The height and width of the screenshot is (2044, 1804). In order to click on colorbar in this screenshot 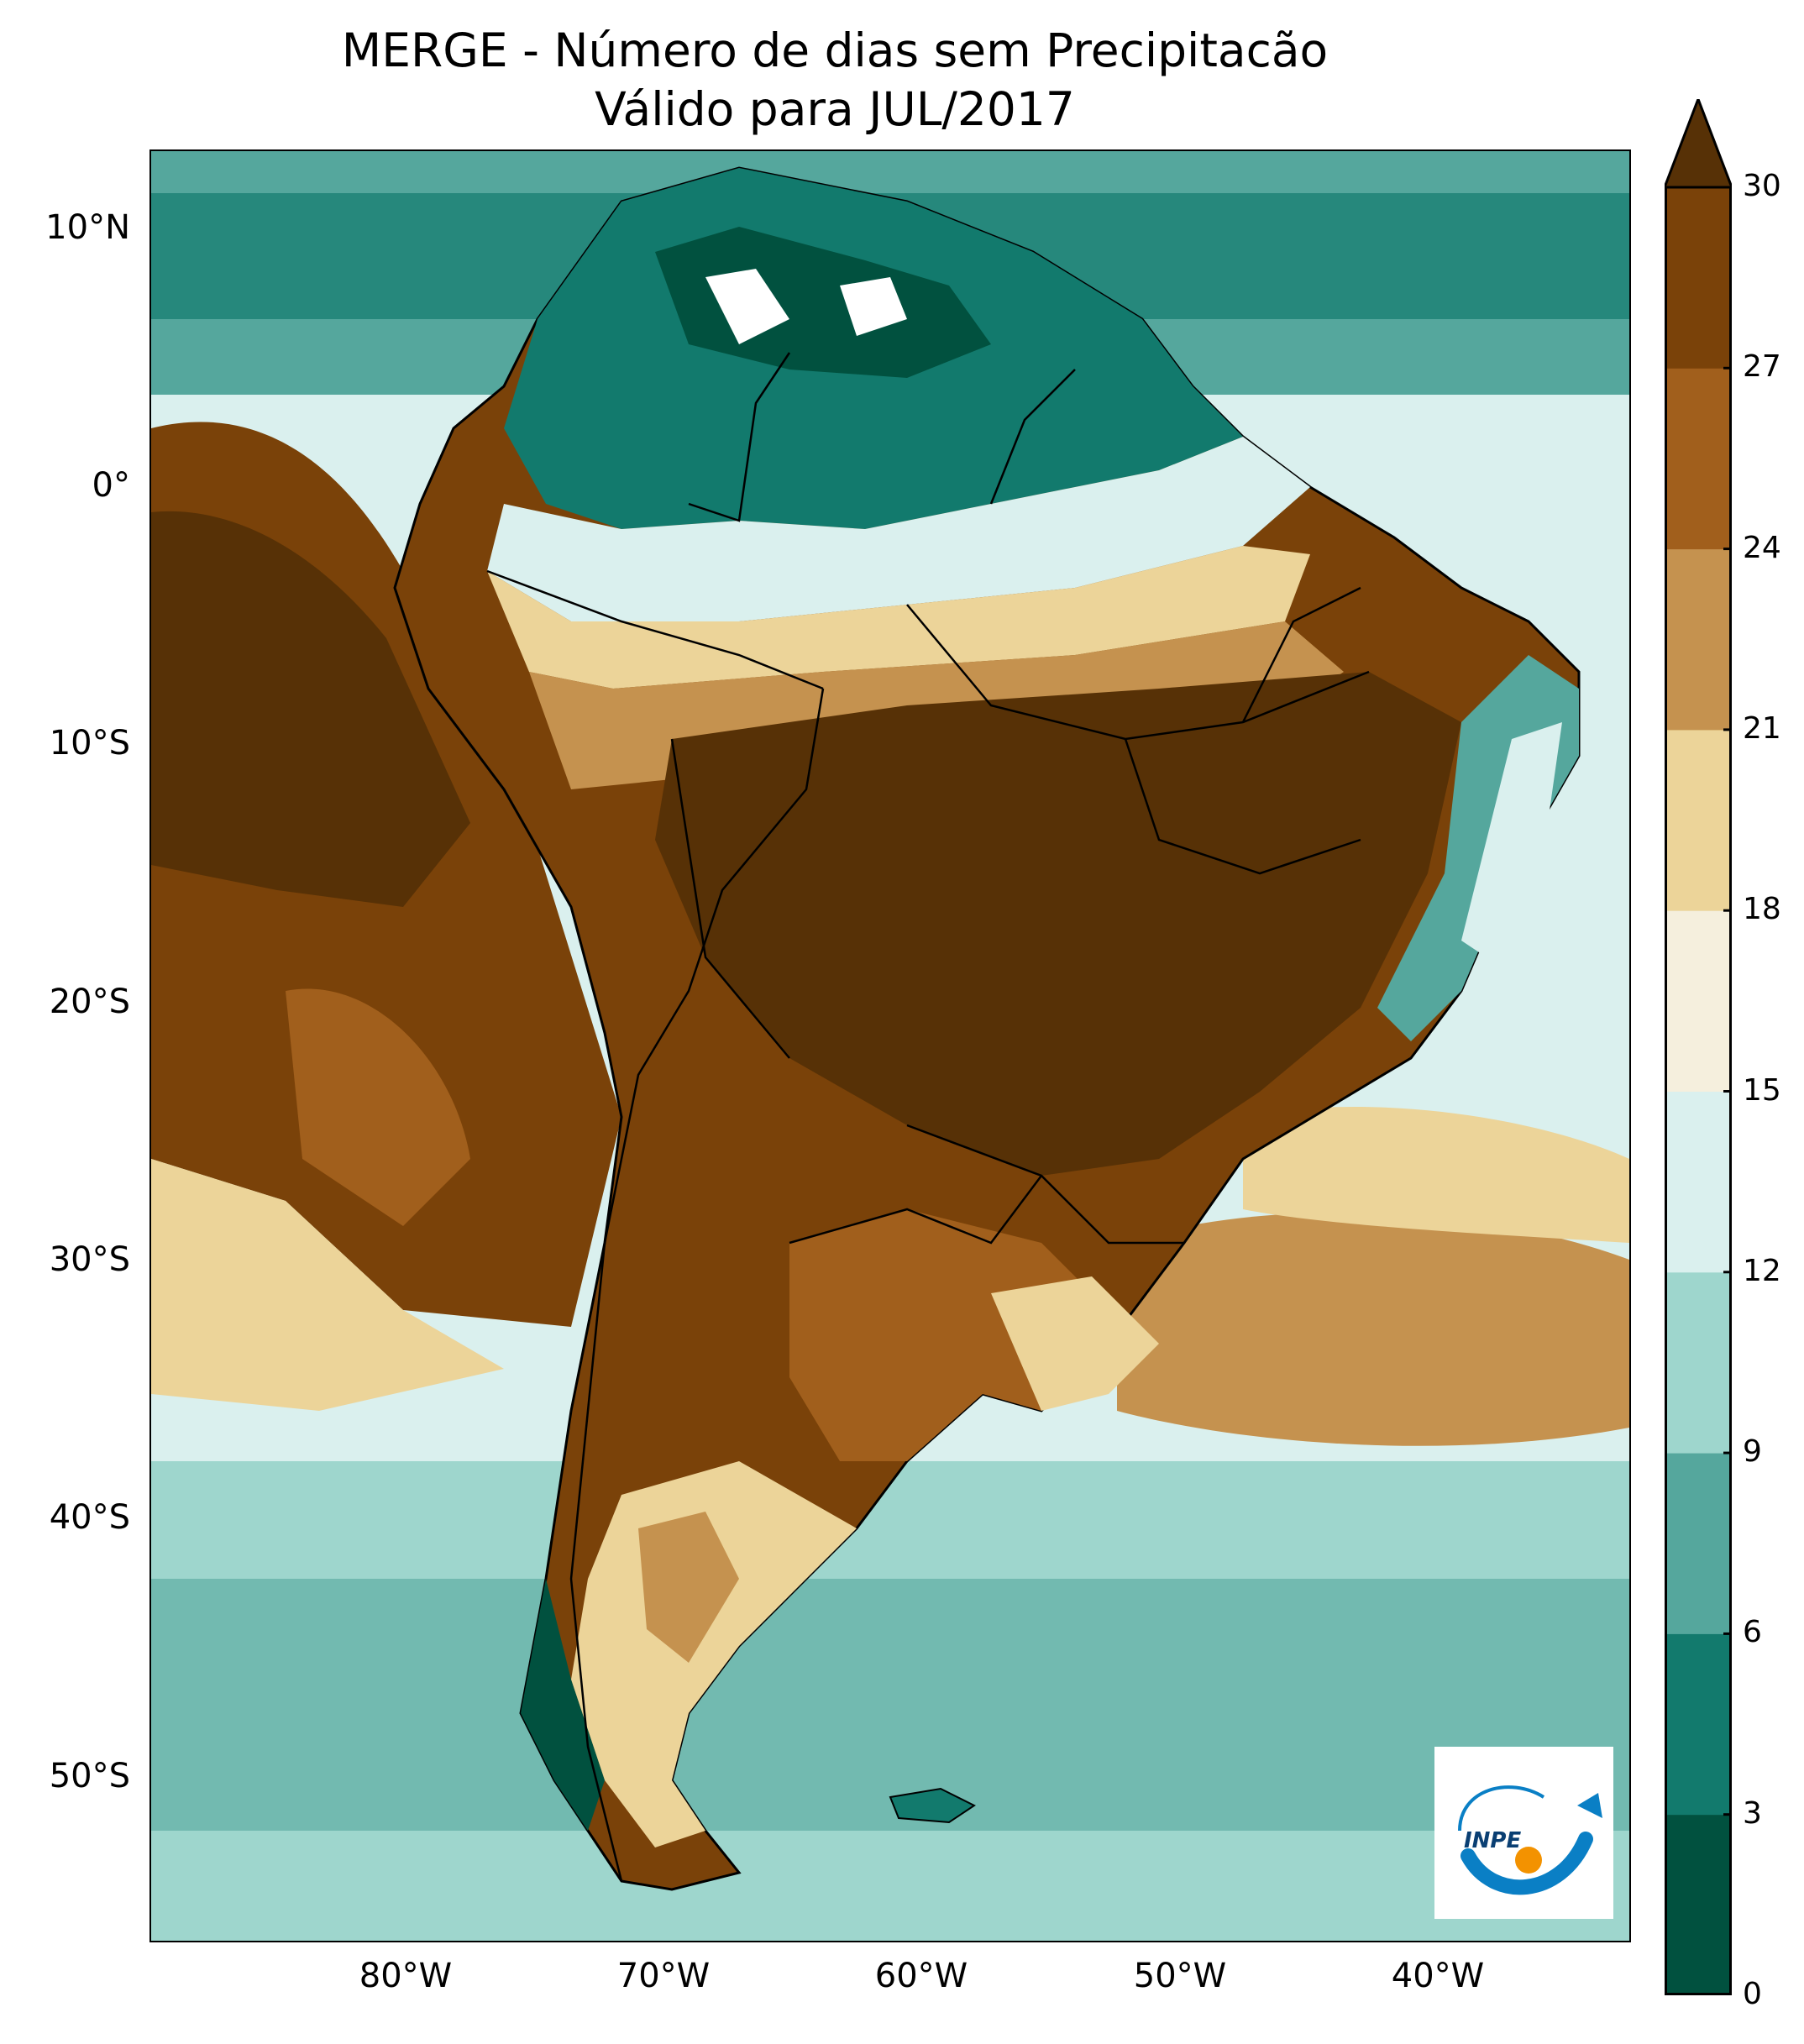, I will do `click(1698, 1047)`.